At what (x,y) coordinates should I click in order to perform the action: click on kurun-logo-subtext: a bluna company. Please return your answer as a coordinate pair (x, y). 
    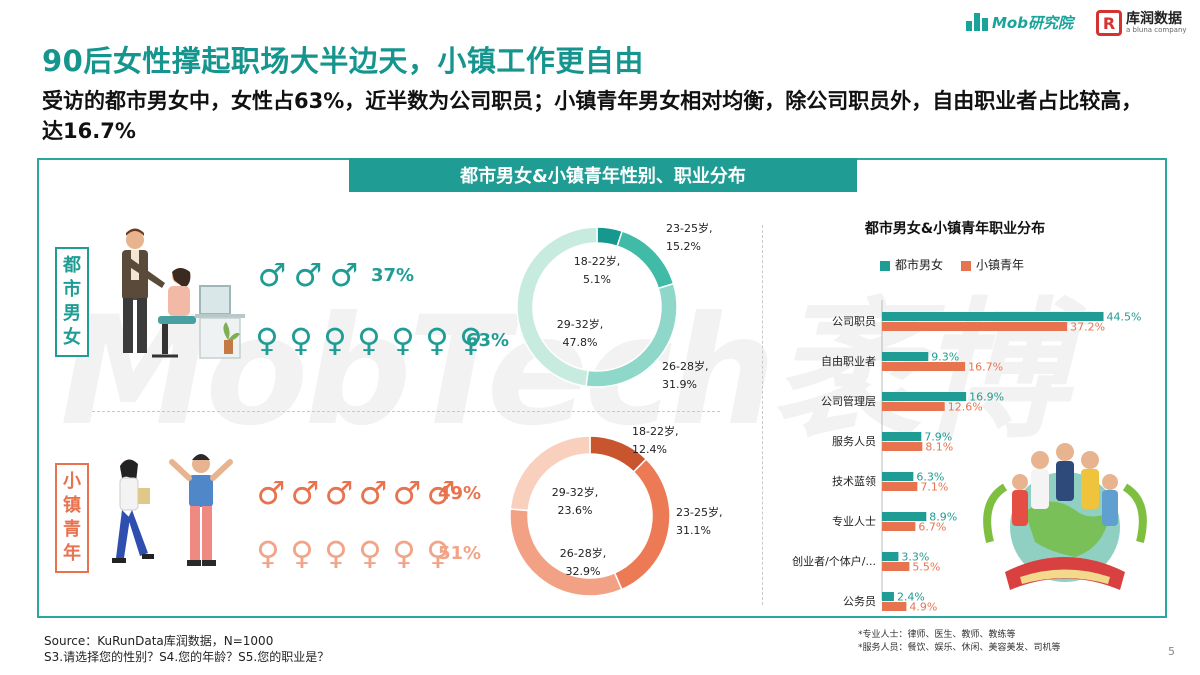
    Looking at the image, I should click on (1156, 29).